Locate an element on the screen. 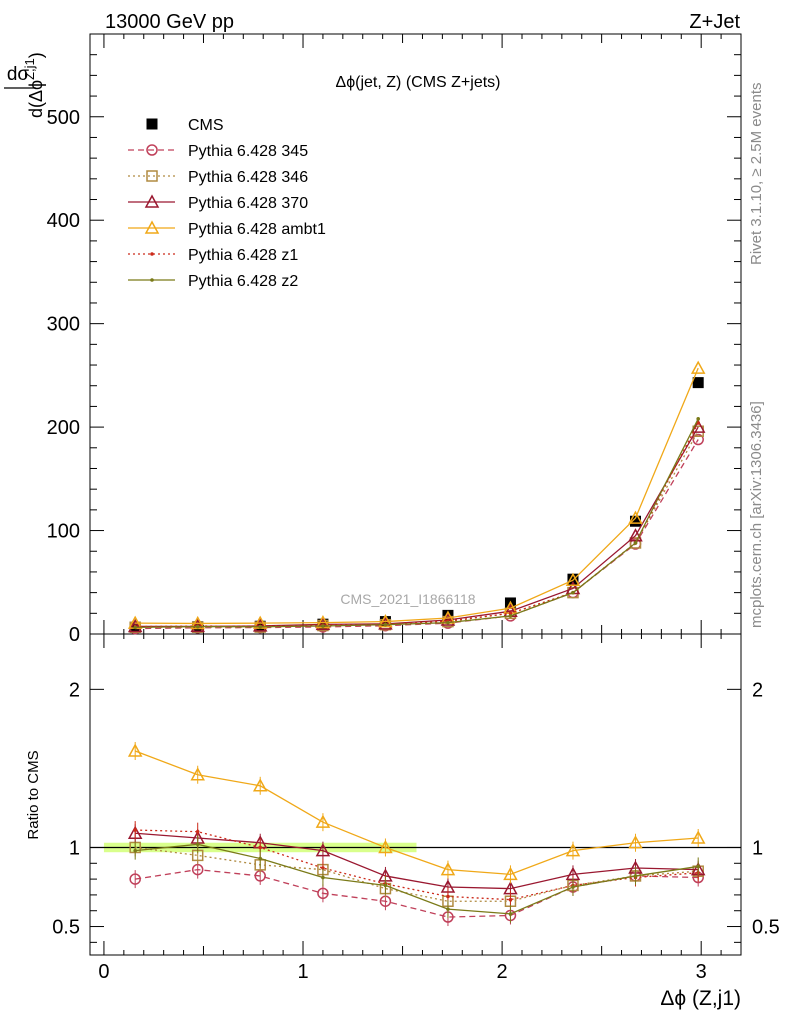 The image size is (786, 1024). ratio-y-tick-label: 0.5 is located at coordinates (66, 928).